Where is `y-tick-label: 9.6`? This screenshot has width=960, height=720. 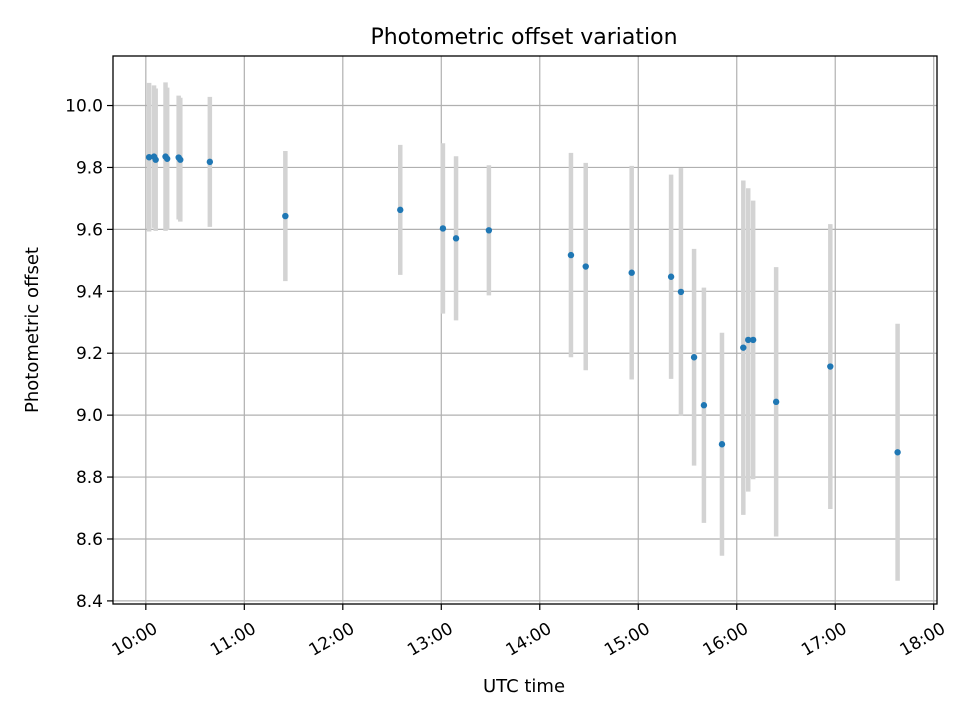
y-tick-label: 9.6 is located at coordinates (89, 230).